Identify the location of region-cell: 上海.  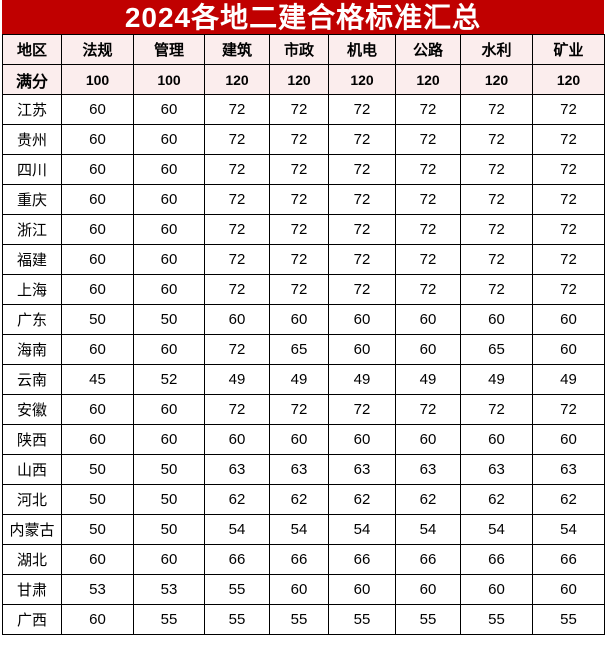
(32, 289).